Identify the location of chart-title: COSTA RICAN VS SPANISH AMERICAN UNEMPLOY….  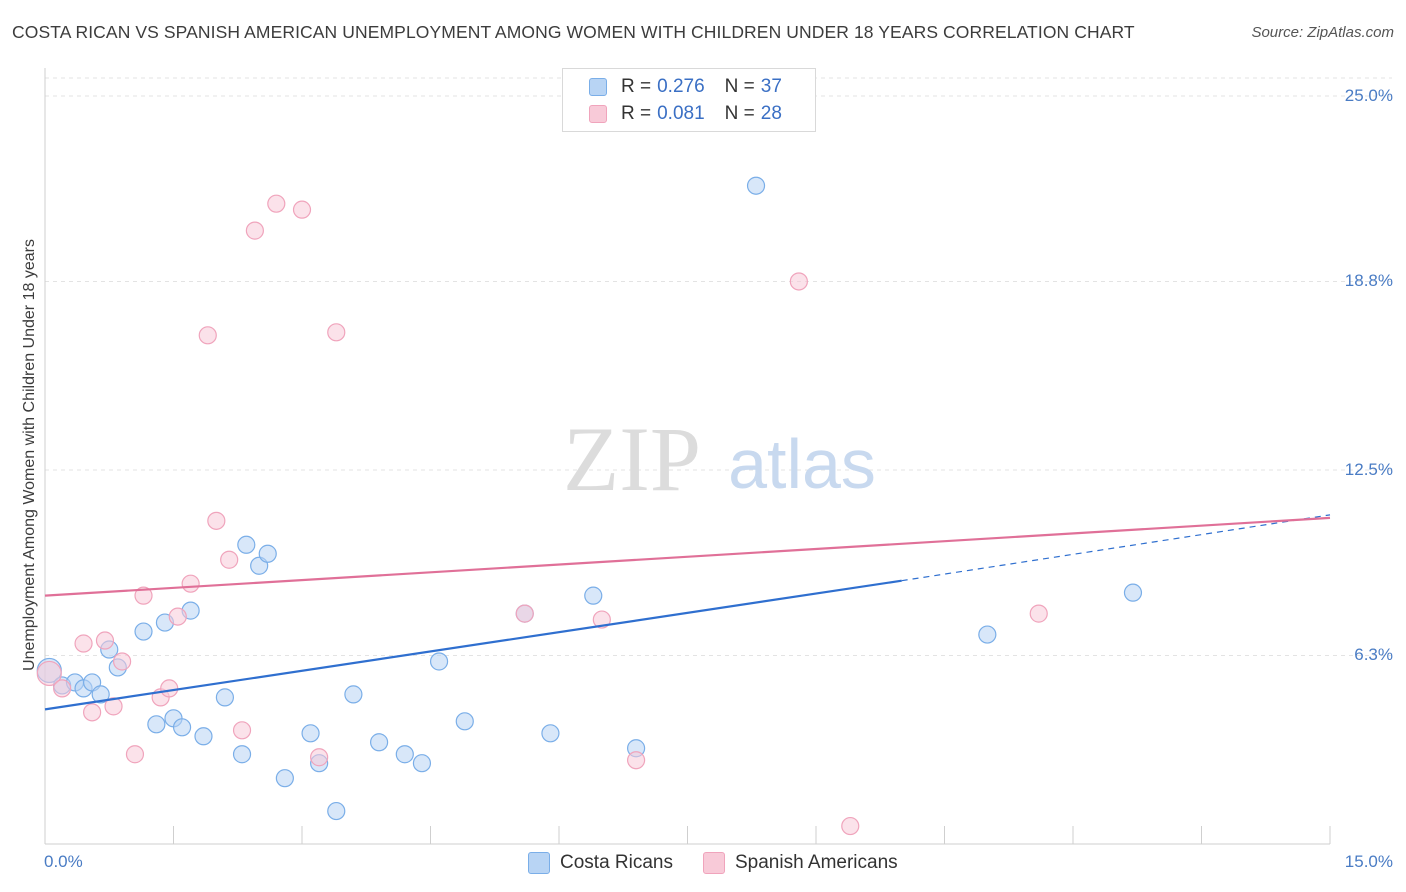
(573, 32).